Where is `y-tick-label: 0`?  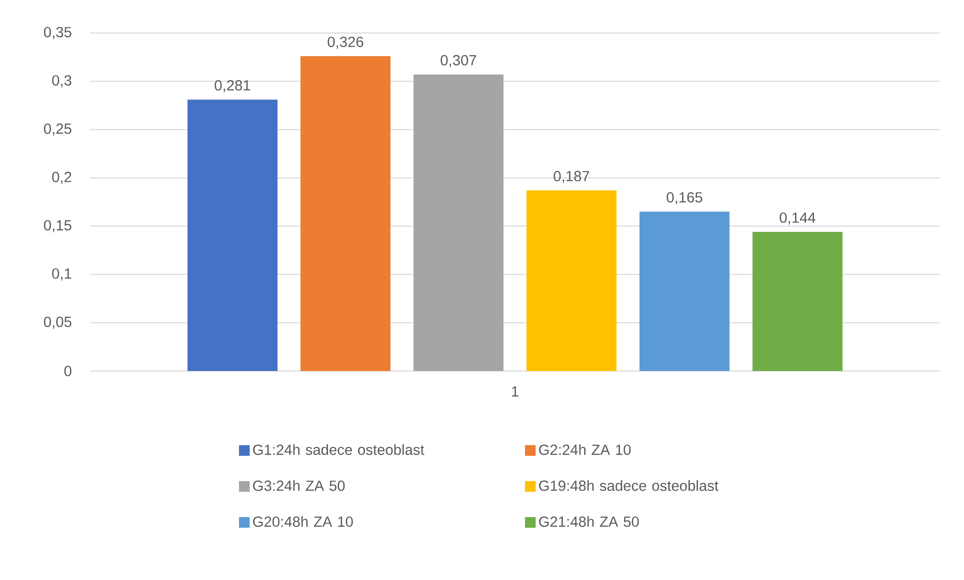
y-tick-label: 0 is located at coordinates (68, 371).